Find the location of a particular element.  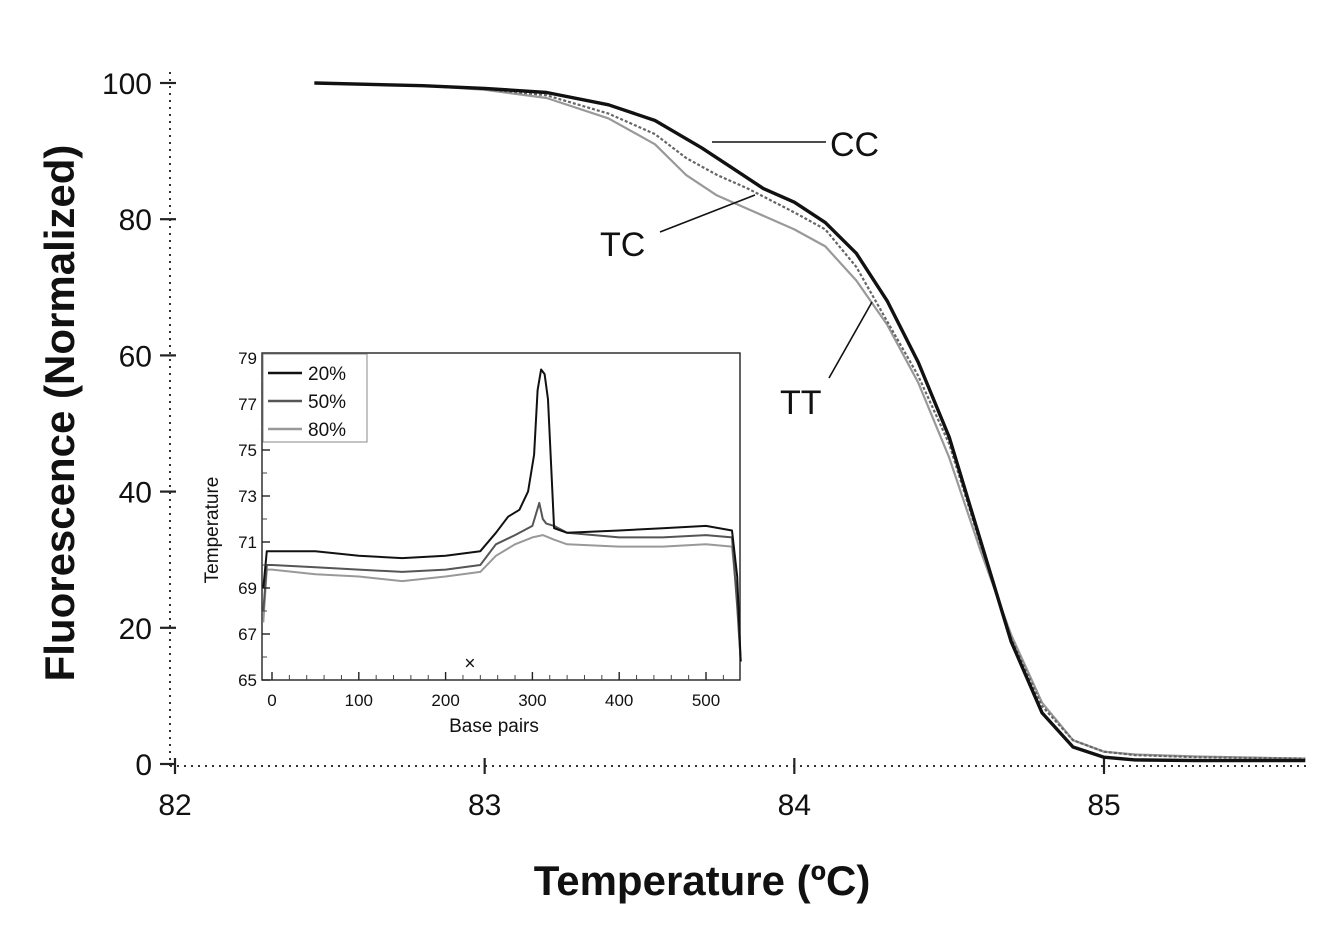

inset-series-line-80pct is located at coordinates (502, 598).